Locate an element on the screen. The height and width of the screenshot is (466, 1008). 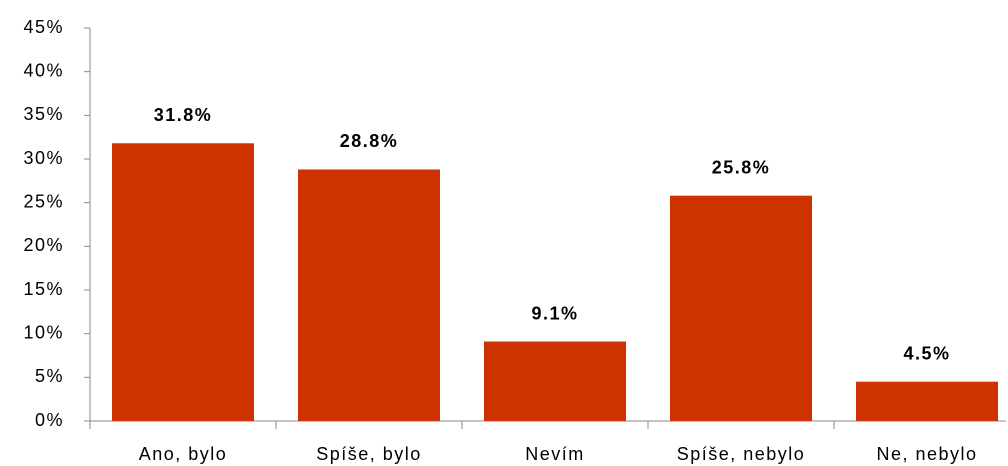
y-tick-label: 20% is located at coordinates (43, 245).